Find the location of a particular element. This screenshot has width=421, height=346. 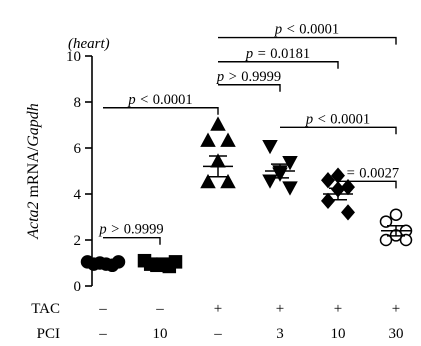

y-axis-label-unit: mRNA/ is located at coordinates (33, 173).